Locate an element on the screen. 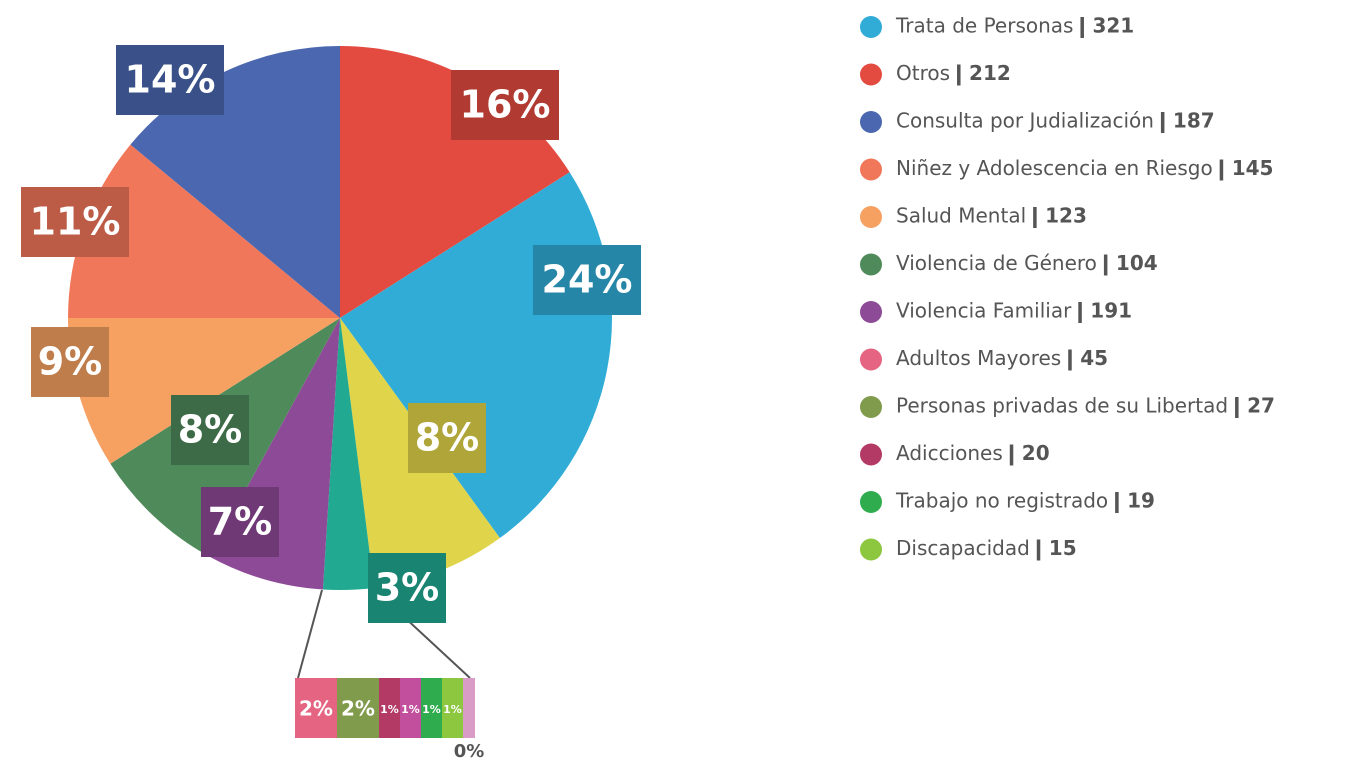 This screenshot has height=760, width=1371. slice-label: 3% is located at coordinates (407, 588).